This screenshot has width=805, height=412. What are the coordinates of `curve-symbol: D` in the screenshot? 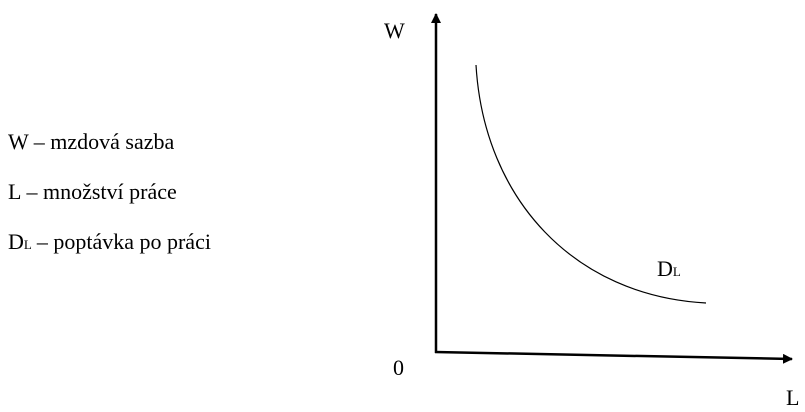 It's located at (665, 268).